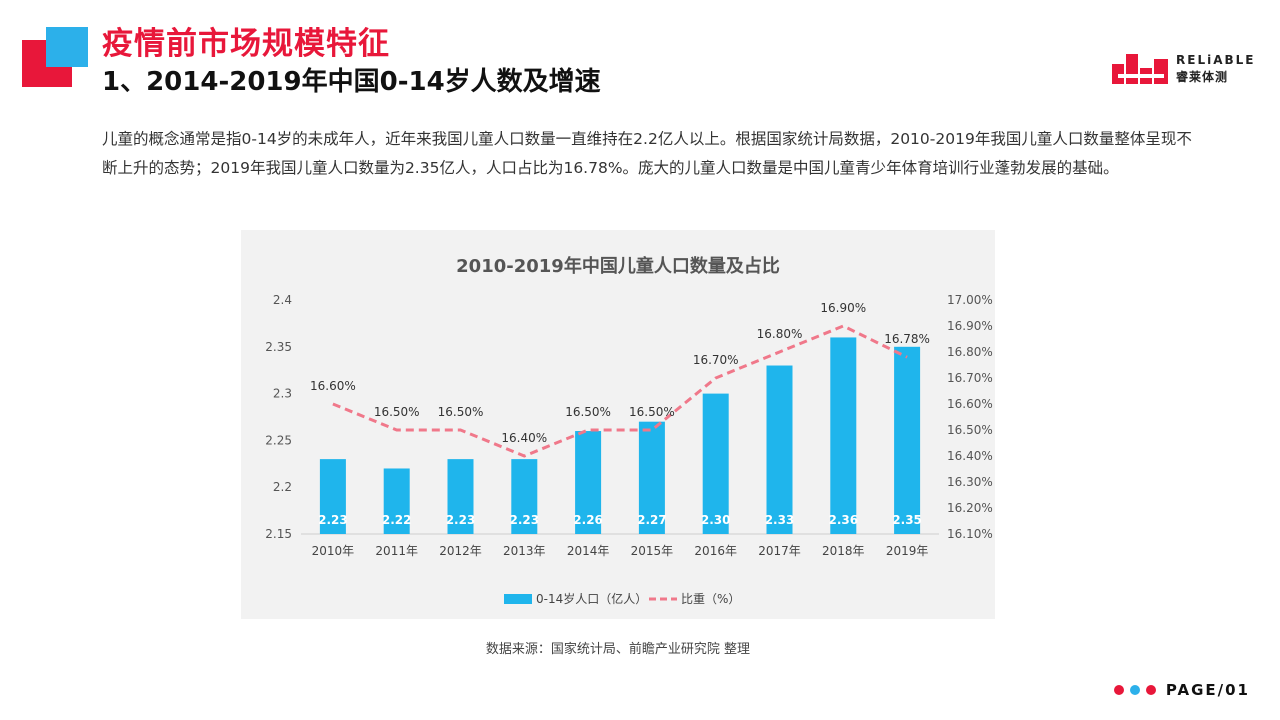 The width and height of the screenshot is (1280, 720). Describe the element at coordinates (970, 508) in the screenshot. I see `y-right-tick-label: 16.20%` at that location.